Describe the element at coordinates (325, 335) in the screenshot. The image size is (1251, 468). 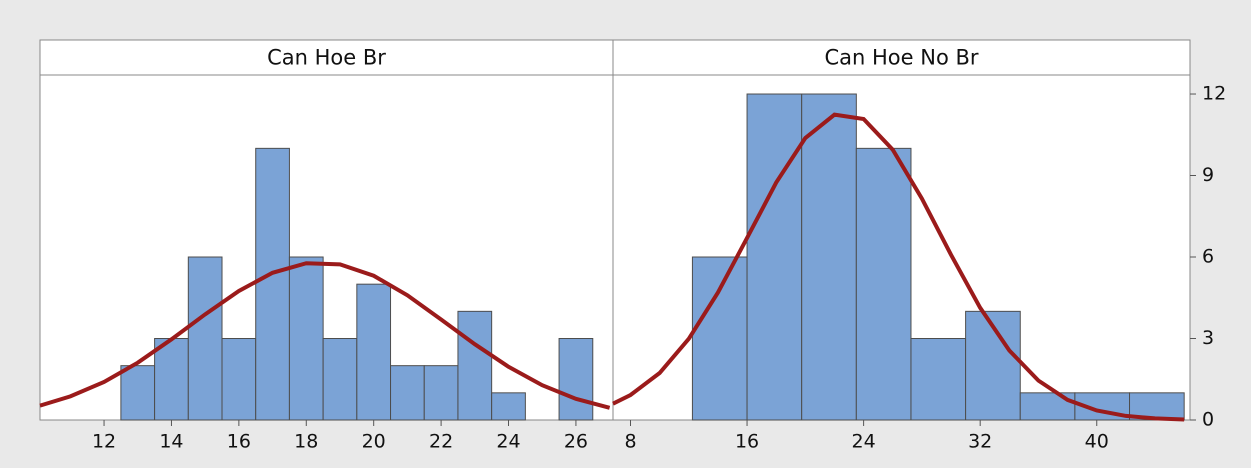
I see `fit-curve` at that location.